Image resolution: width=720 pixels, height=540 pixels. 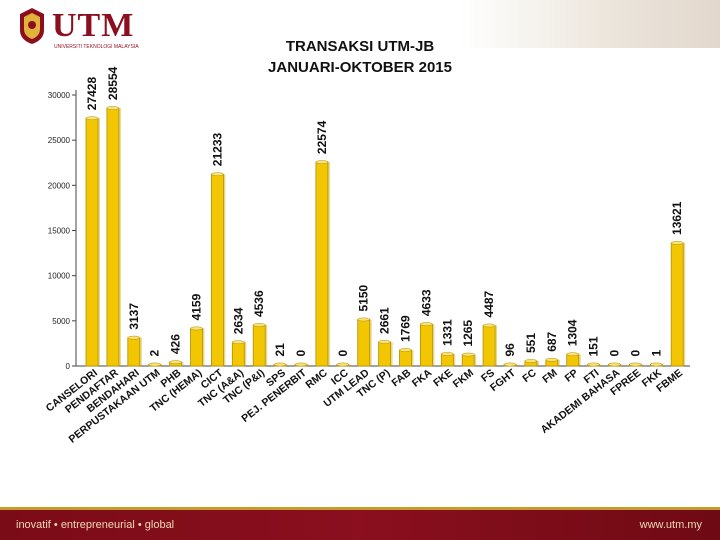 What do you see at coordinates (59, 276) in the screenshot?
I see `y-tick-label: 10000` at bounding box center [59, 276].